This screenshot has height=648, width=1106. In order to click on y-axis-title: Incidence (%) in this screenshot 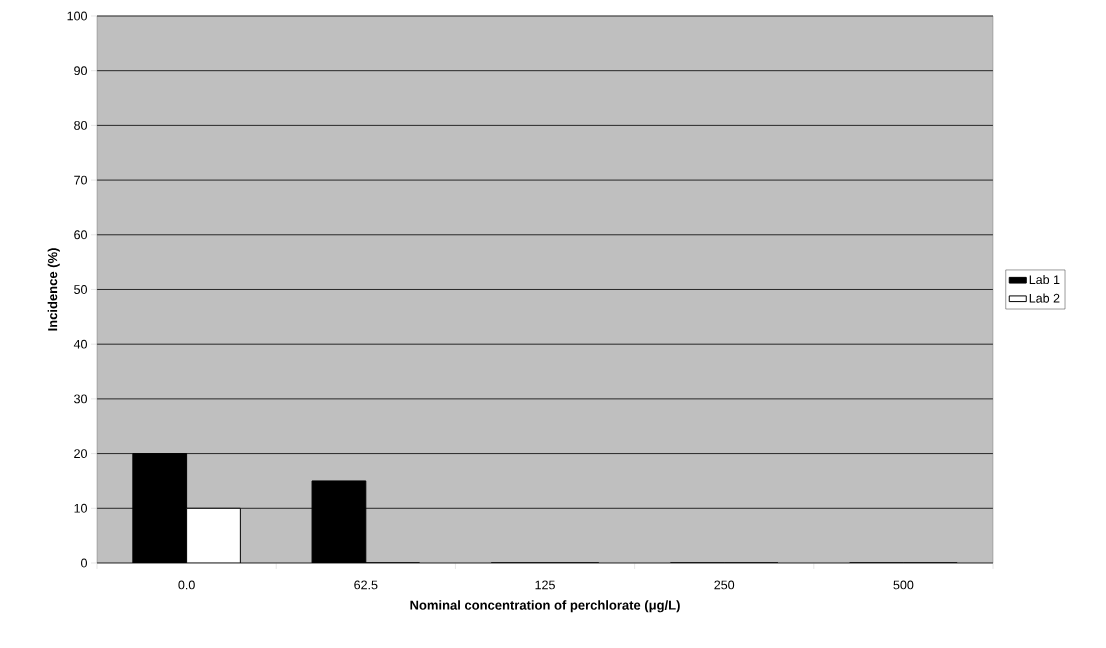, I will do `click(53, 289)`.